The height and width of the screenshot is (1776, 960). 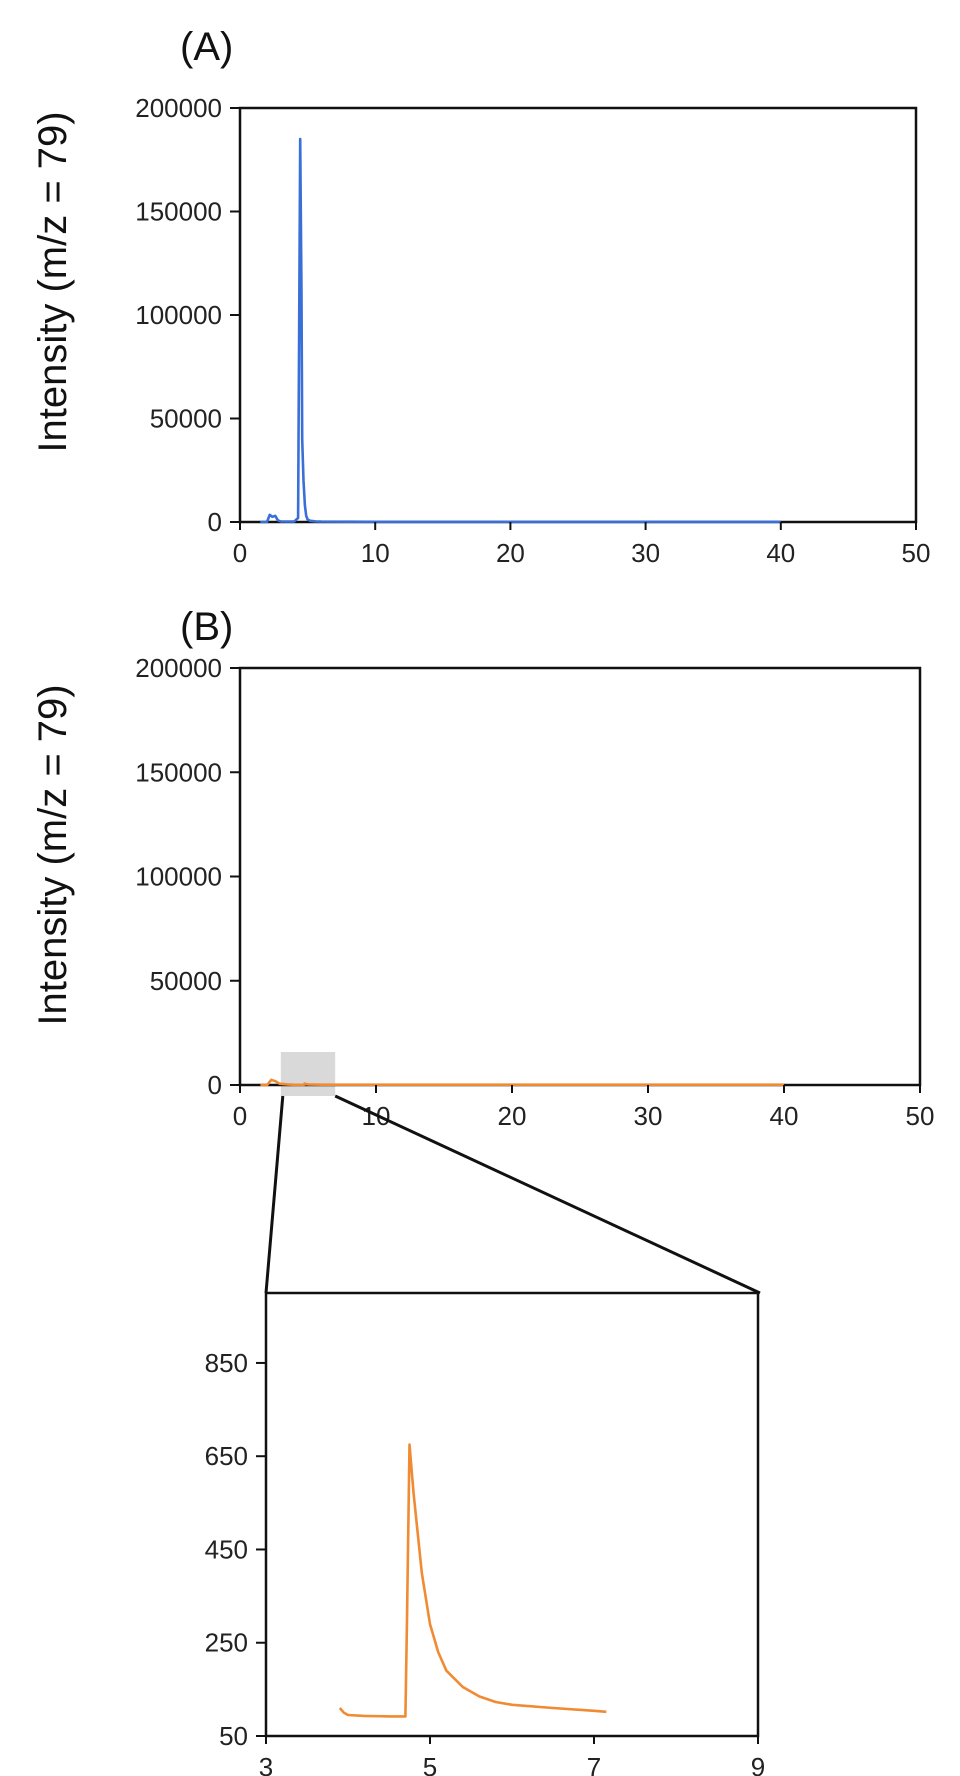 I want to click on y-tick-label: 650, so click(x=226, y=1456).